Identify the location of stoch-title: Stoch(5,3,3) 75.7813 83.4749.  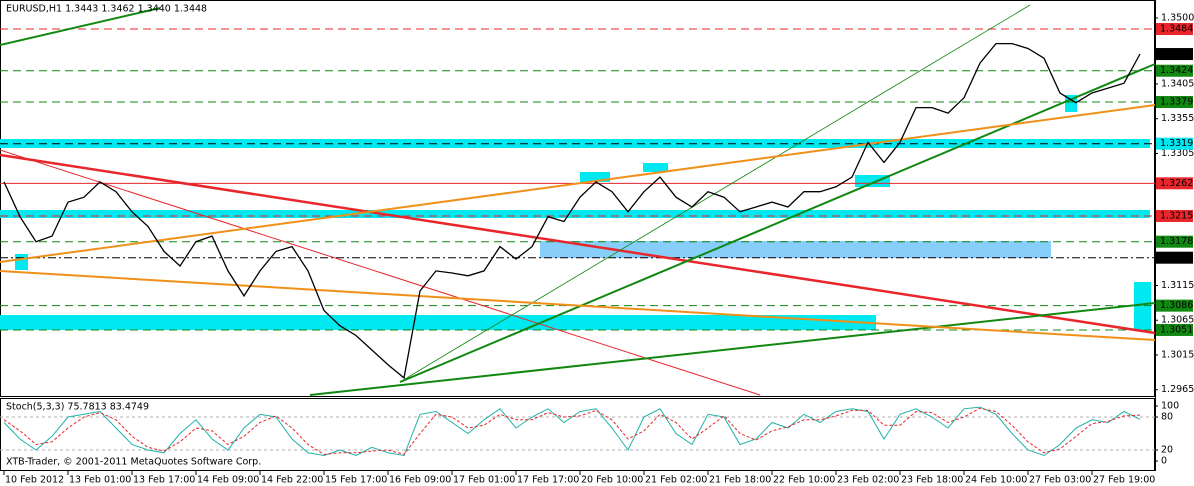
(77, 407).